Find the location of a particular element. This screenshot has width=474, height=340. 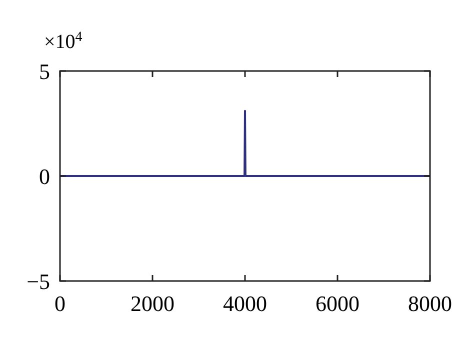

y-tick-label: 5 is located at coordinates (44, 71).